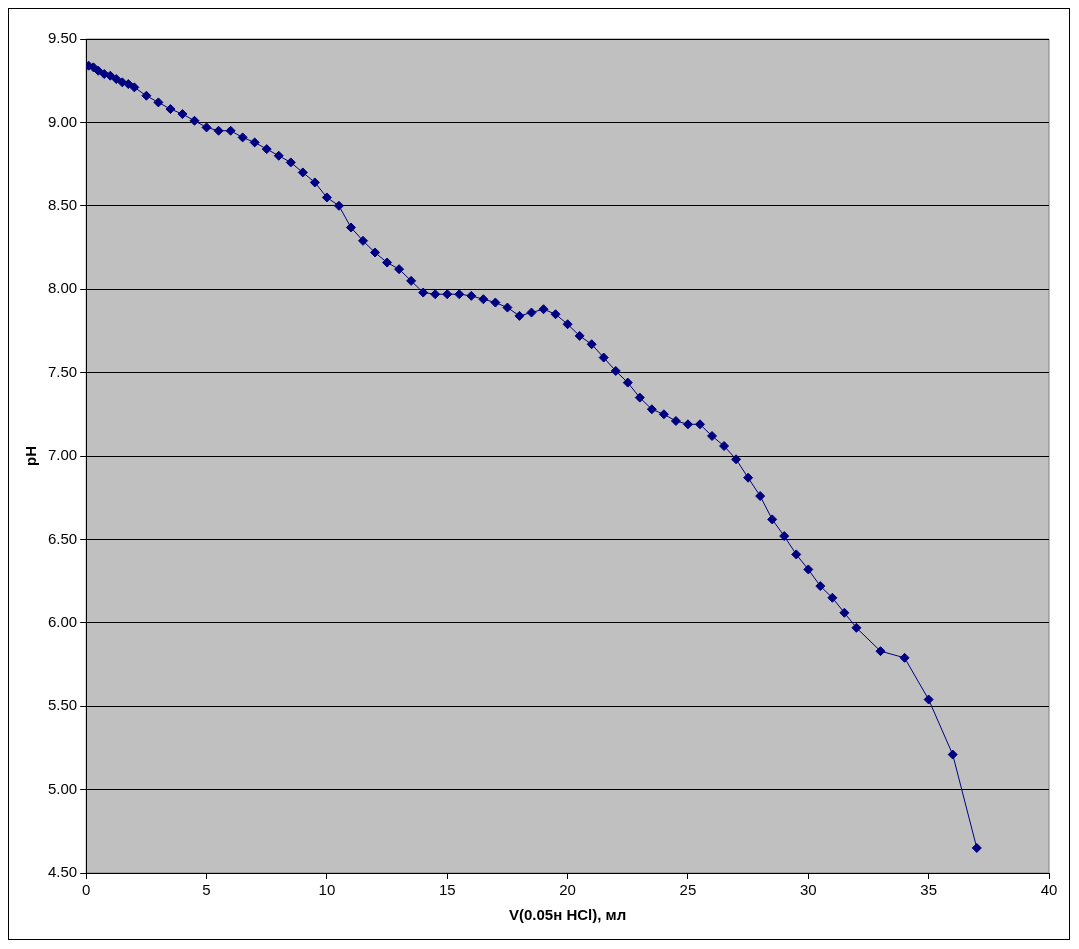 This screenshot has width=1079, height=949. Describe the element at coordinates (567, 890) in the screenshot. I see `x-tick-label: 20` at that location.